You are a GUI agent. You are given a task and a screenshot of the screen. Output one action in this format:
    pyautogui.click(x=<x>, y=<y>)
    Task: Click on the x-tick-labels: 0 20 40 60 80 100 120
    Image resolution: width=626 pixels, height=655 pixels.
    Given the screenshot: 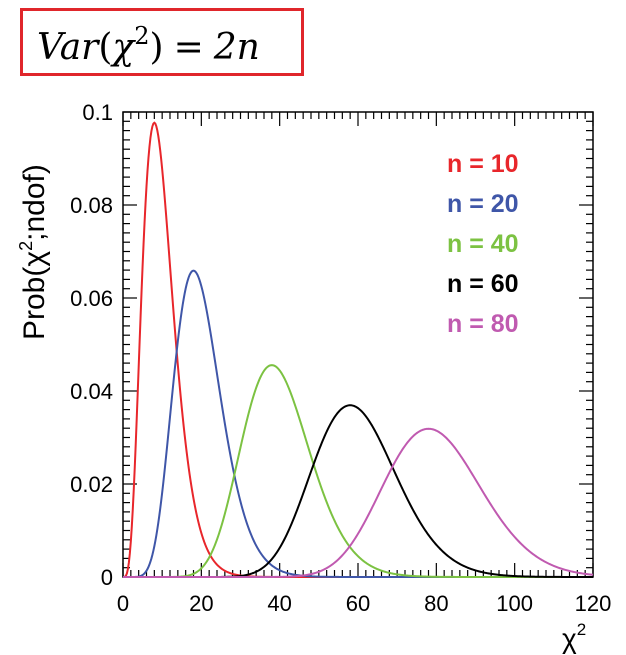 What is the action you would take?
    pyautogui.click(x=364, y=603)
    